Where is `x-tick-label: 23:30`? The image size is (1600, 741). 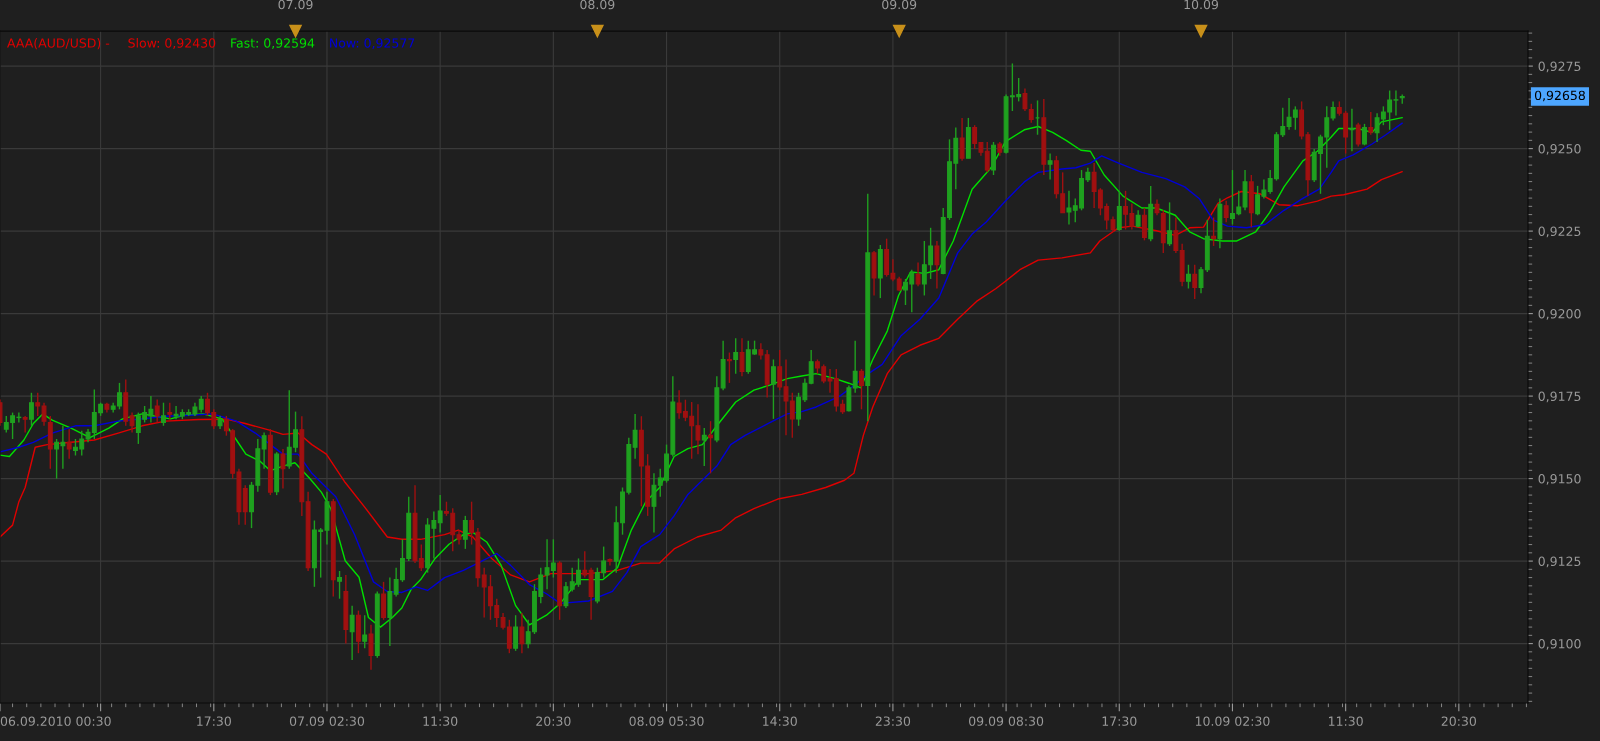
x-tick-label: 23:30 is located at coordinates (893, 721).